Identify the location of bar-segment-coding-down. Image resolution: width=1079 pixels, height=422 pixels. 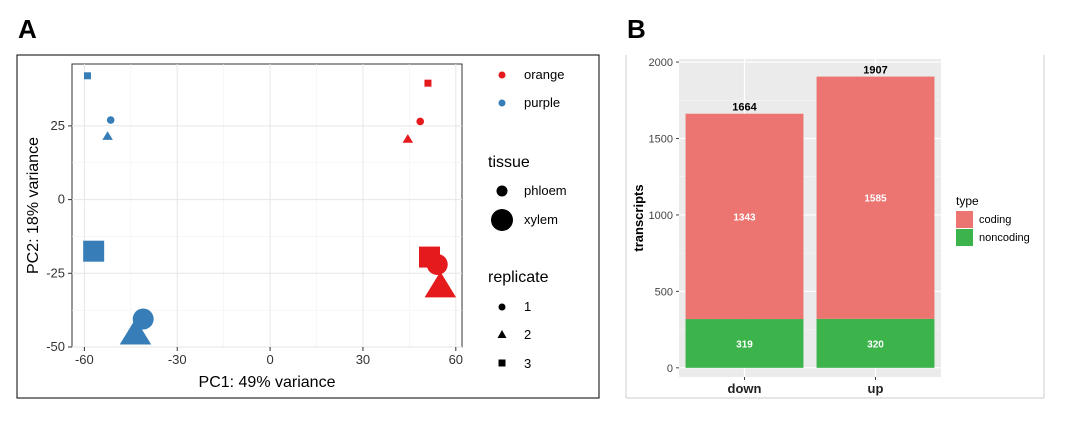
(744, 216).